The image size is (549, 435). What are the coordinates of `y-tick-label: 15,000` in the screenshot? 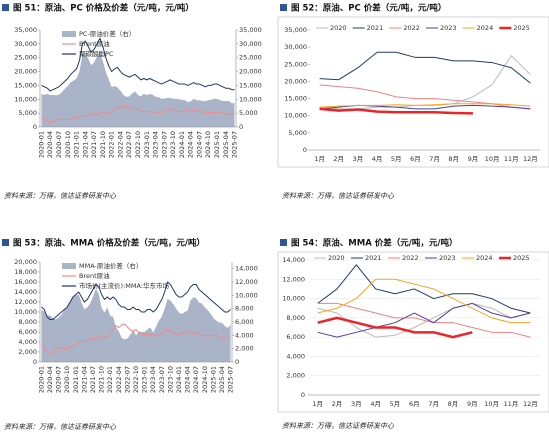 It's located at (25, 85).